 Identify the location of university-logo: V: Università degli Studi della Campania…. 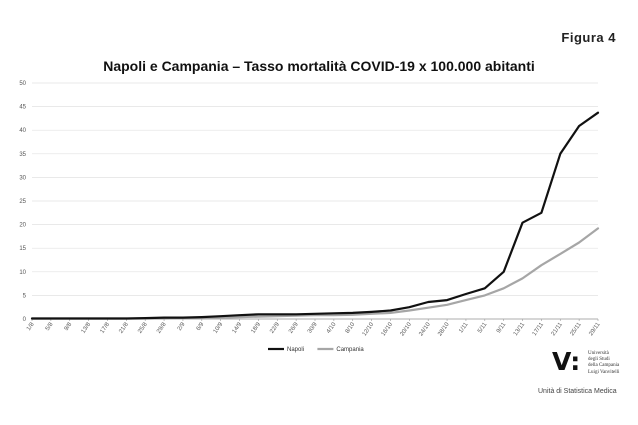
(591, 377).